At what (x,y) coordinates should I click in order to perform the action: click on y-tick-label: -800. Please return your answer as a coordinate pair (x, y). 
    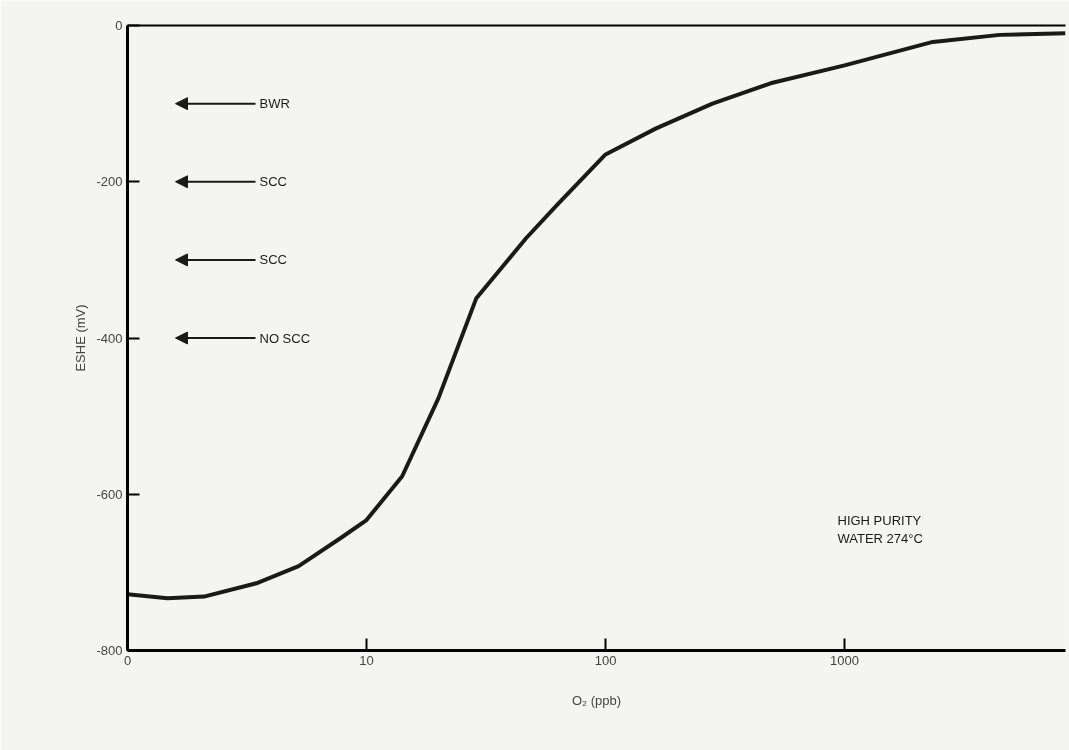
    Looking at the image, I should click on (109, 650).